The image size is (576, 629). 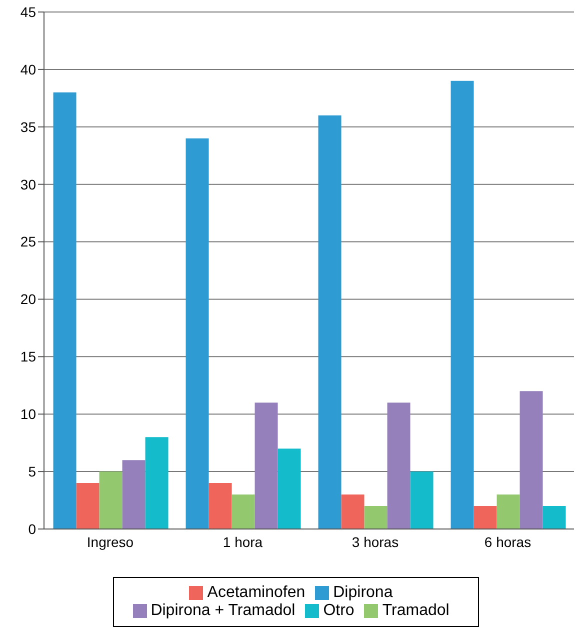 What do you see at coordinates (416, 610) in the screenshot?
I see `legend-label: Tramadol` at bounding box center [416, 610].